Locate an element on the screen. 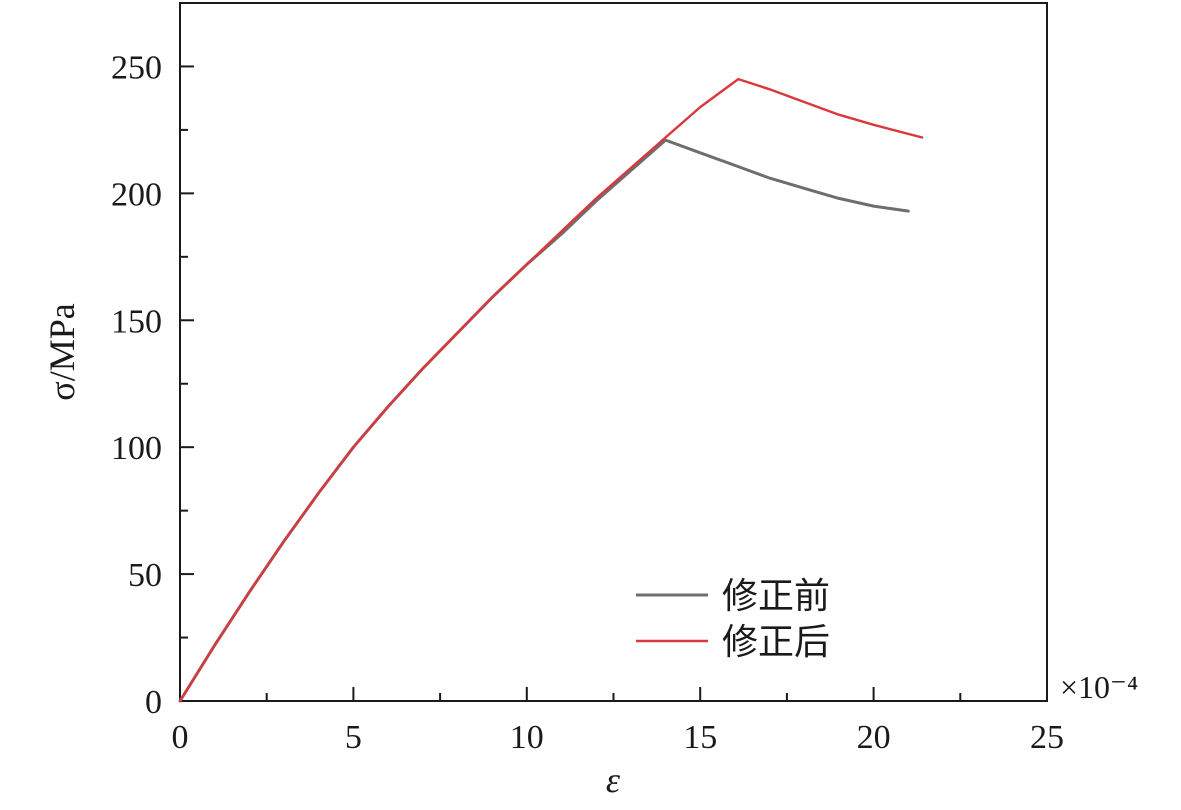  x-axis-label: ε is located at coordinates (613, 780).